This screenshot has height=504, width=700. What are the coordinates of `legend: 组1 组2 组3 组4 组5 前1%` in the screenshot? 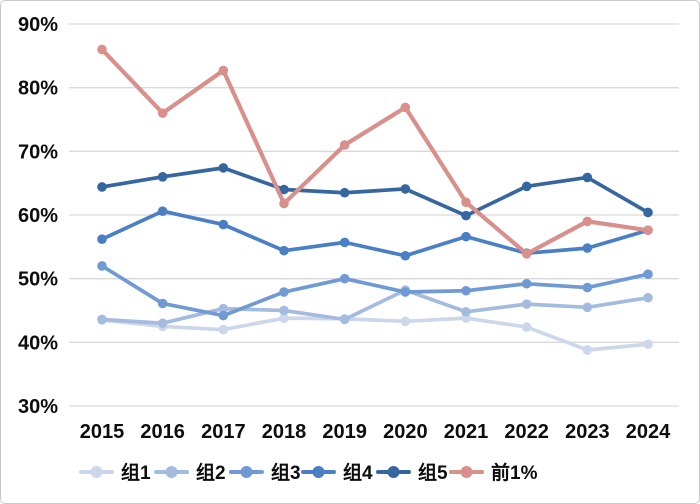 It's located at (308, 472).